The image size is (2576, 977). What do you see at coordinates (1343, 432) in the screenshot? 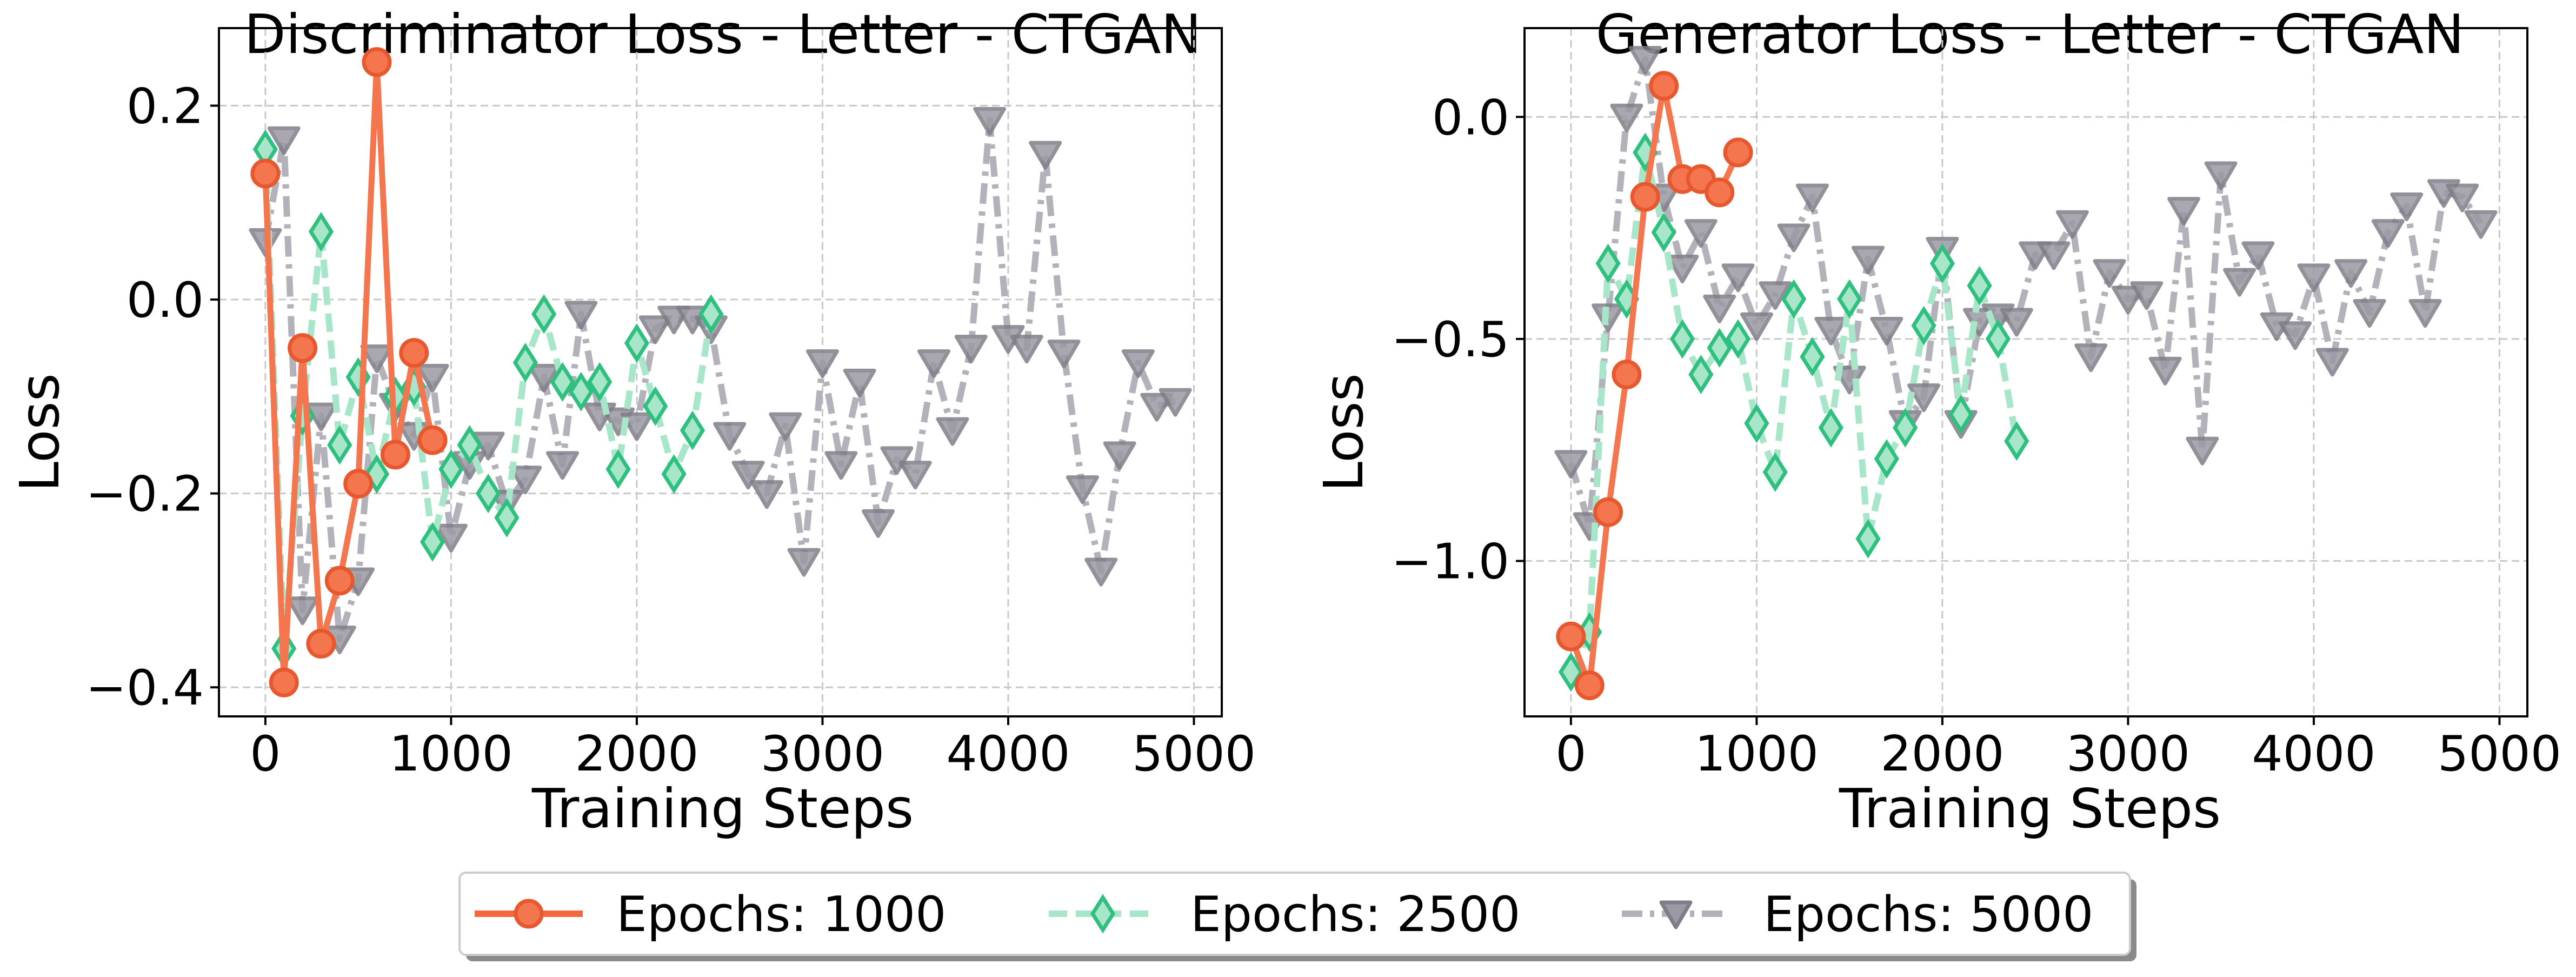
I see `y-axis-label: Loss` at bounding box center [1343, 432].